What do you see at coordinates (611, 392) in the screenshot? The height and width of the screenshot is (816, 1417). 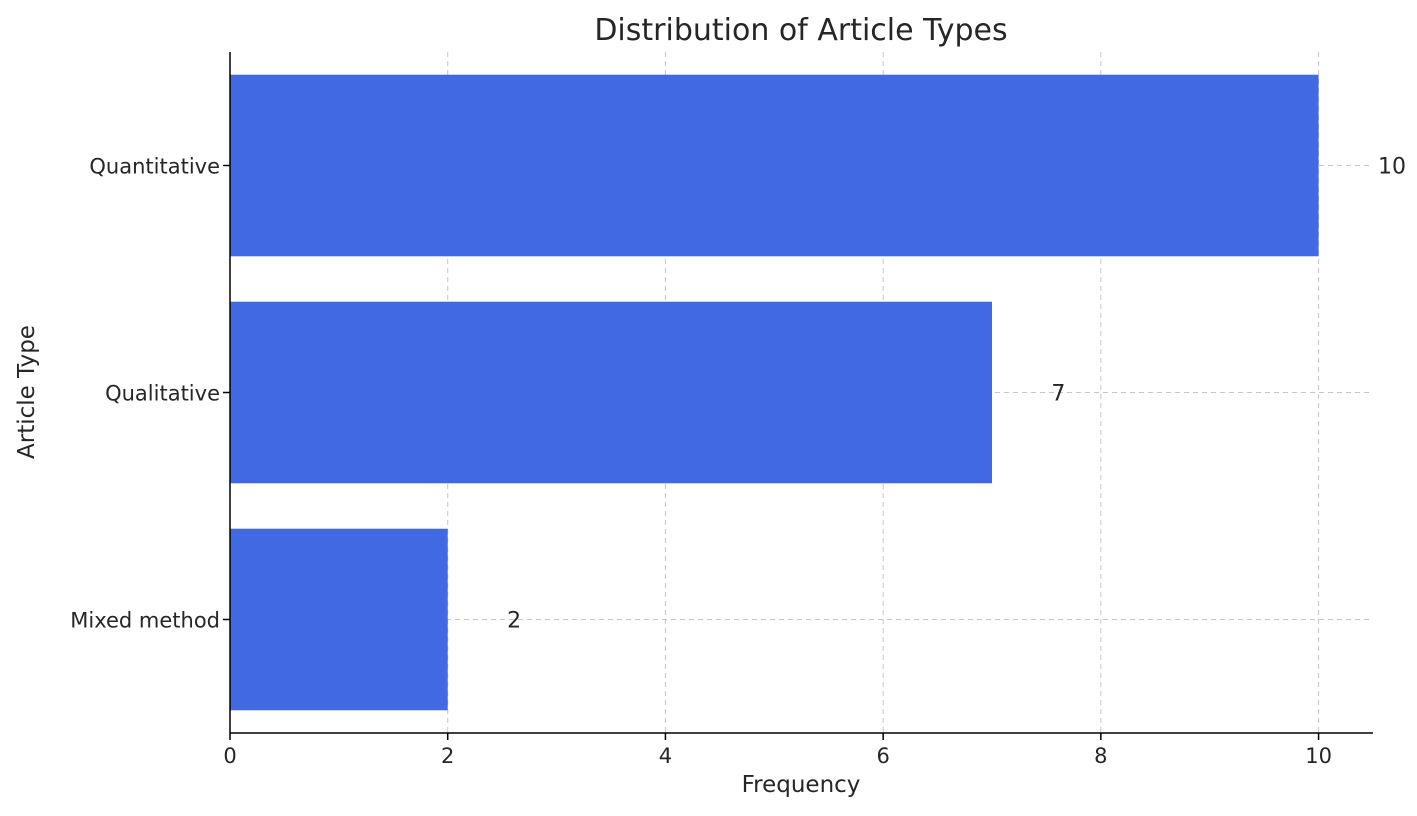 I see `bar-qualitative` at bounding box center [611, 392].